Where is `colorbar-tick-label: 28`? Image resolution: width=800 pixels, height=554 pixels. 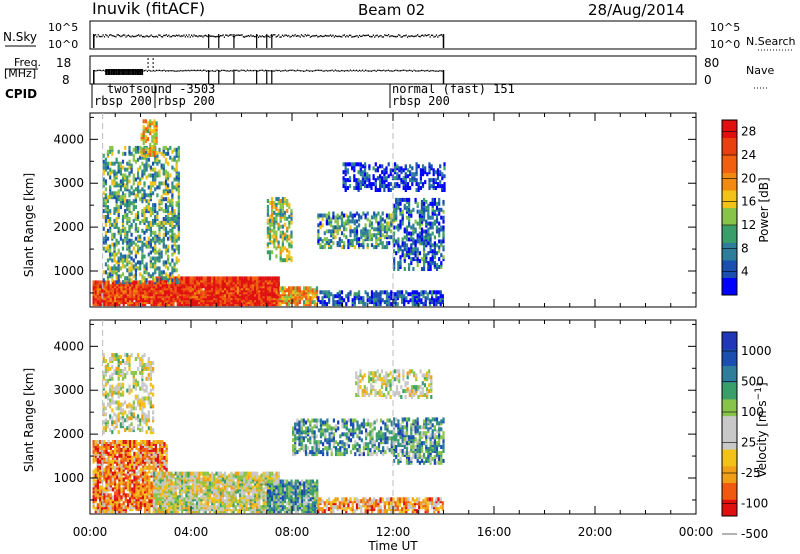
colorbar-tick-label: 28 is located at coordinates (748, 132).